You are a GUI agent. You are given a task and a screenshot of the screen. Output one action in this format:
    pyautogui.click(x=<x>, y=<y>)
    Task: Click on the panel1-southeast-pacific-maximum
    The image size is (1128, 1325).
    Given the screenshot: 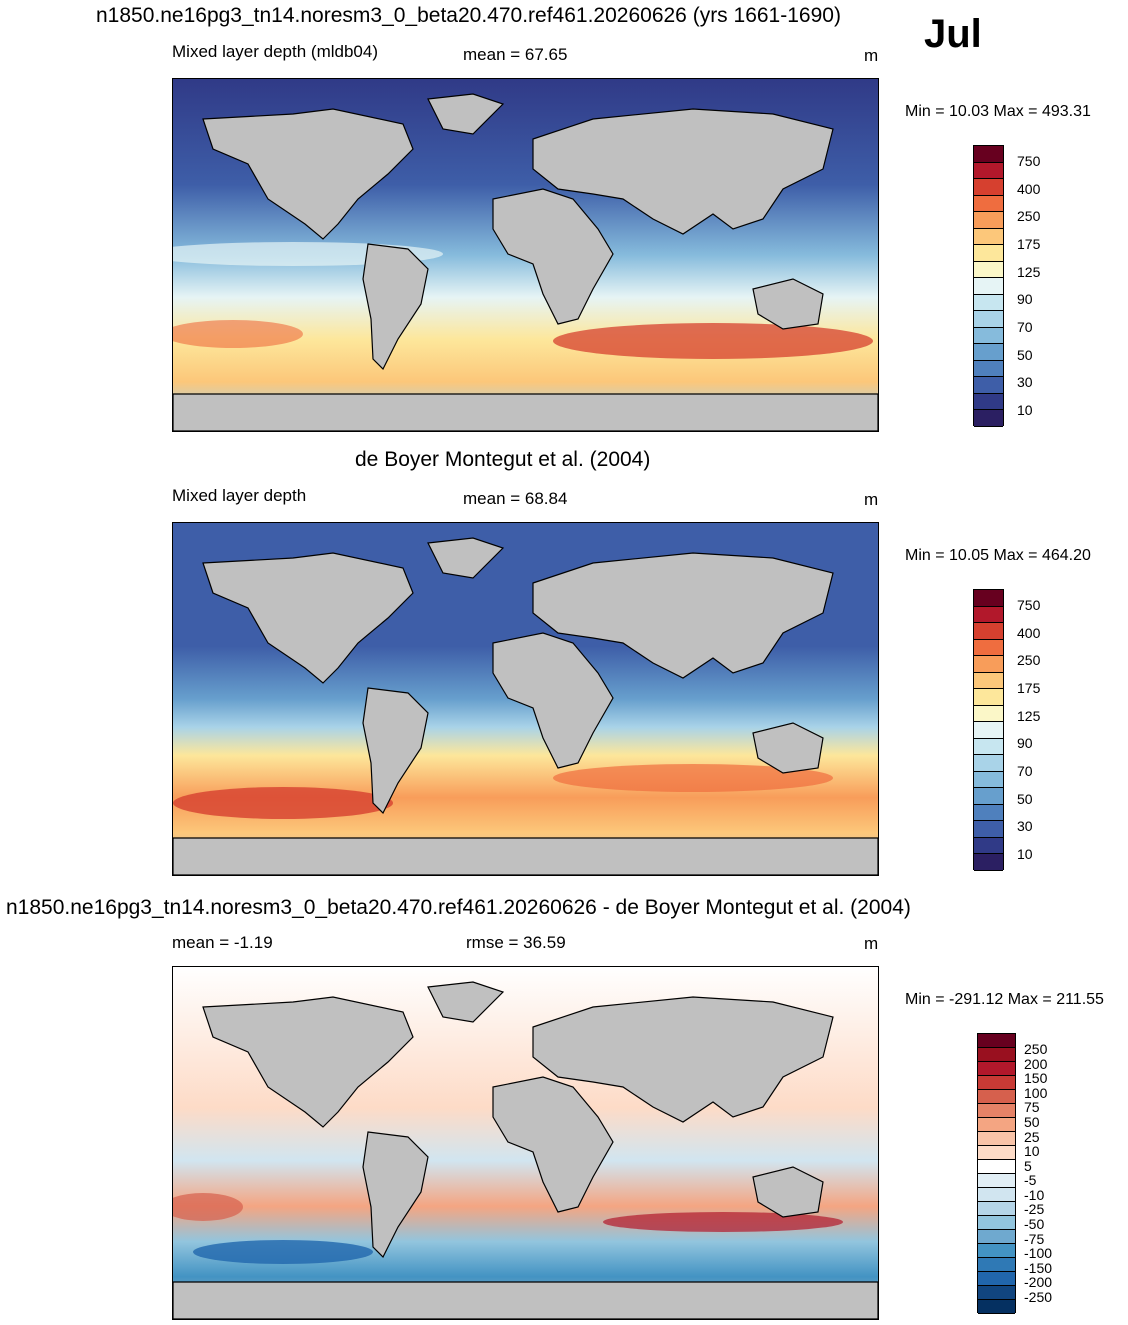 What is the action you would take?
    pyautogui.click(x=238, y=334)
    